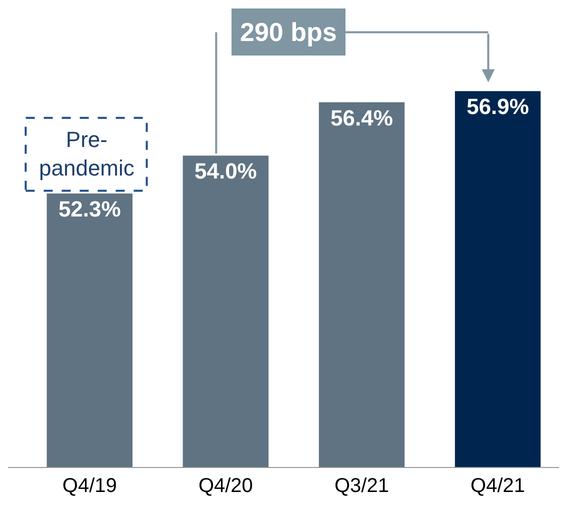  I want to click on data-label: 52.3%, so click(89, 209).